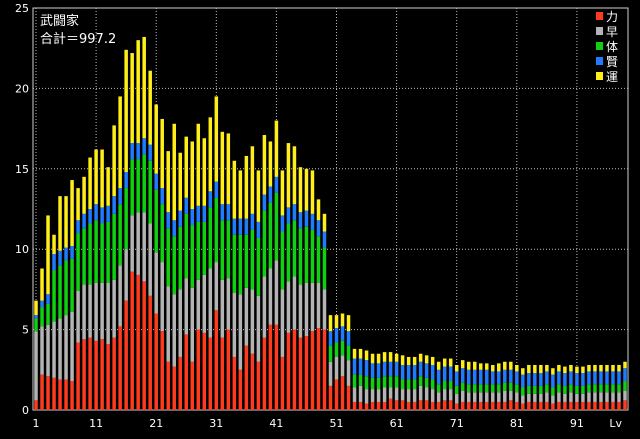 Image resolution: width=640 pixels, height=439 pixels. What do you see at coordinates (517, 423) in the screenshot?
I see `x-tick-label: 81` at bounding box center [517, 423].